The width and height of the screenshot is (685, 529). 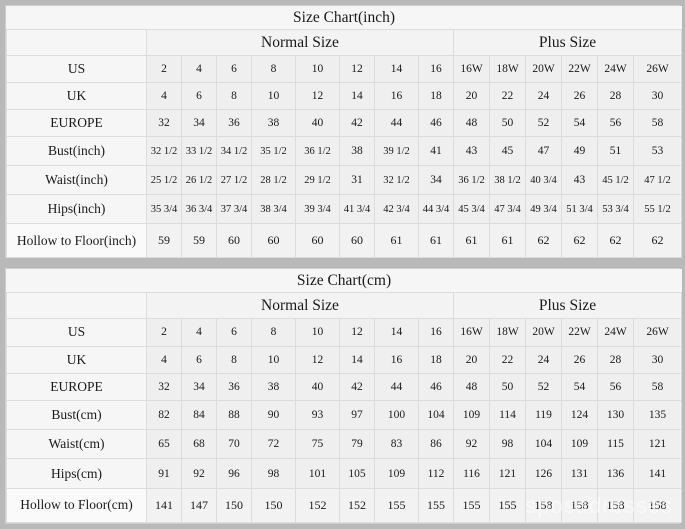 What do you see at coordinates (164, 415) in the screenshot?
I see `table-cell: 82` at bounding box center [164, 415].